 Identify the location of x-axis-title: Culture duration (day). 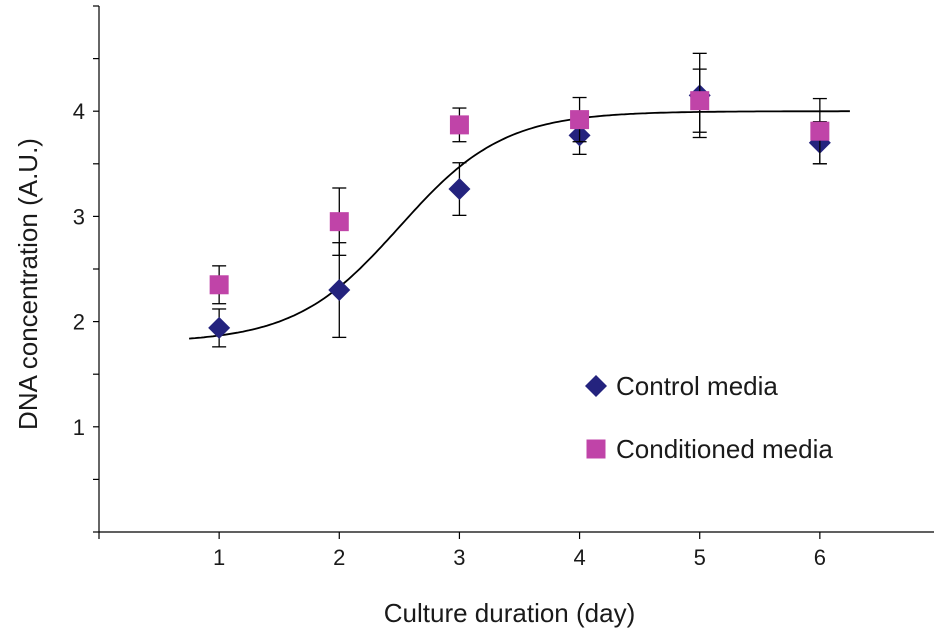
(509, 613).